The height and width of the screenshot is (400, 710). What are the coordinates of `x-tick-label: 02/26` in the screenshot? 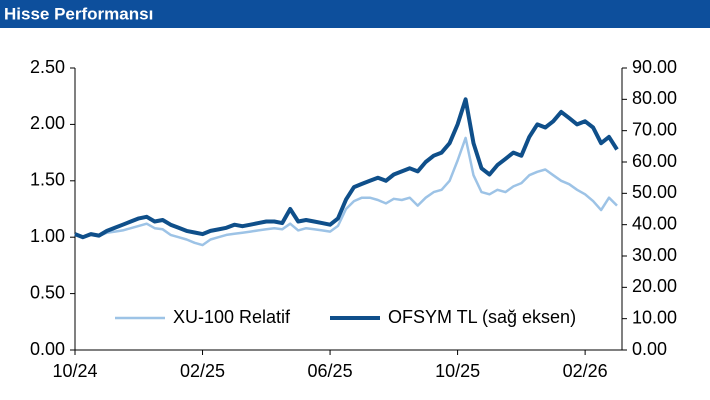 It's located at (585, 371).